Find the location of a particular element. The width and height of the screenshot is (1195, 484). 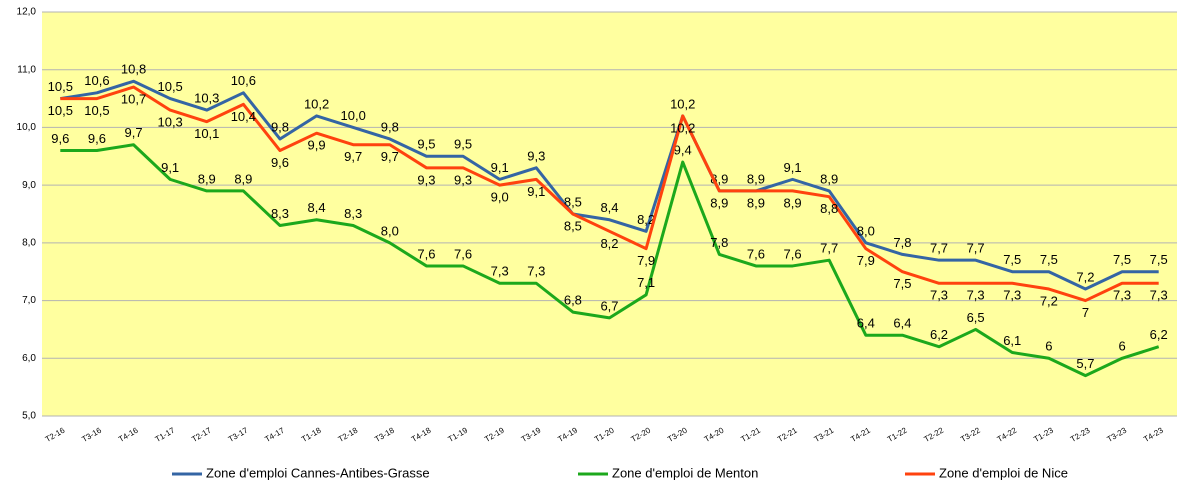

data-label: 8,8 is located at coordinates (829, 208).